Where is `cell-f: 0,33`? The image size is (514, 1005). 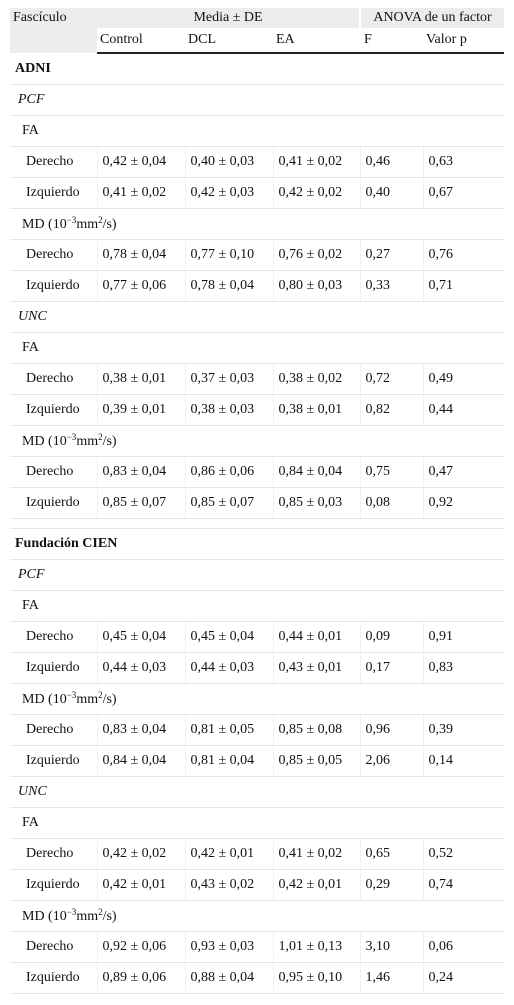
cell-f: 0,33 is located at coordinates (391, 286).